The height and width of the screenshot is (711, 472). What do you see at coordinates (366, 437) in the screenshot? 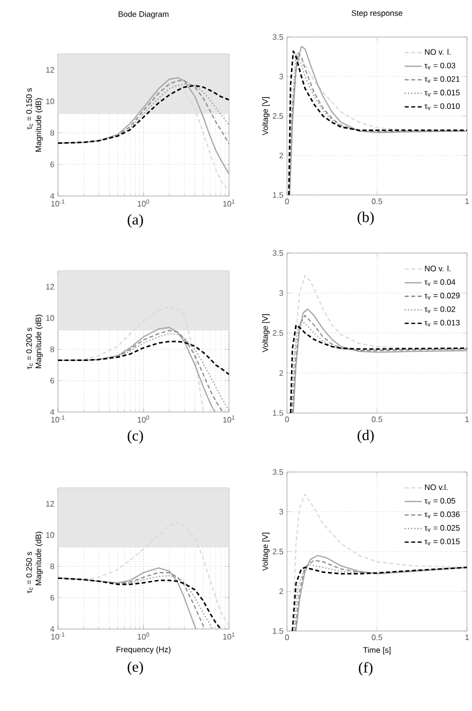
I see `text: (d)` at bounding box center [366, 437].